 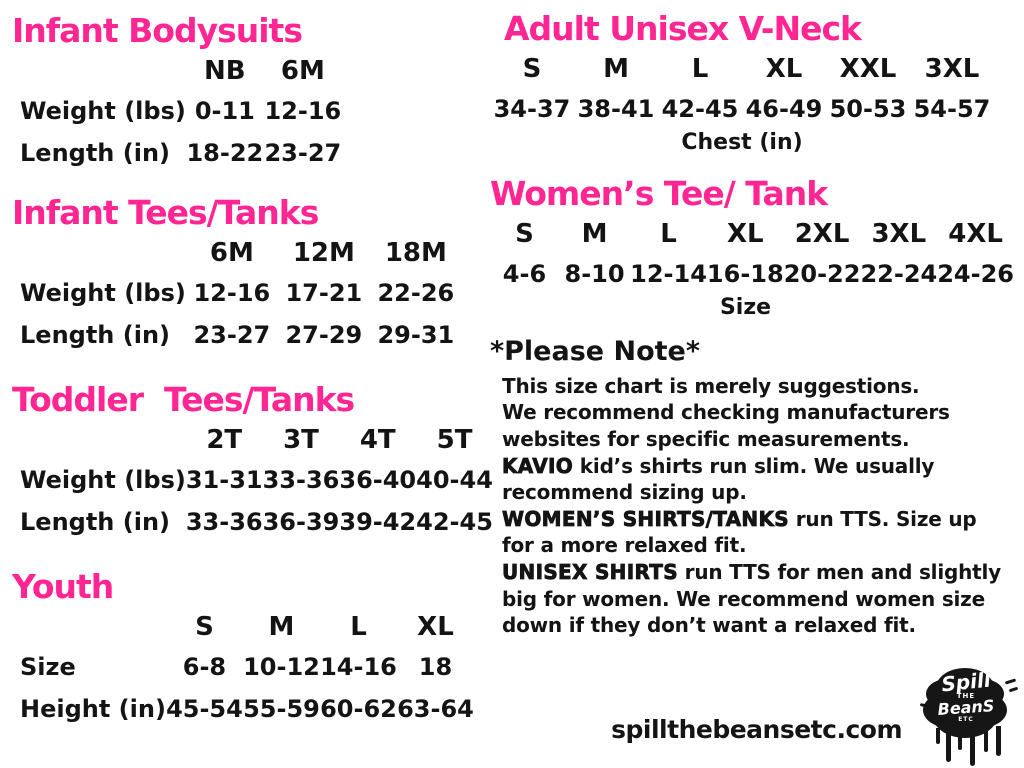 What do you see at coordinates (378, 521) in the screenshot?
I see `cell-value: 39-42` at bounding box center [378, 521].